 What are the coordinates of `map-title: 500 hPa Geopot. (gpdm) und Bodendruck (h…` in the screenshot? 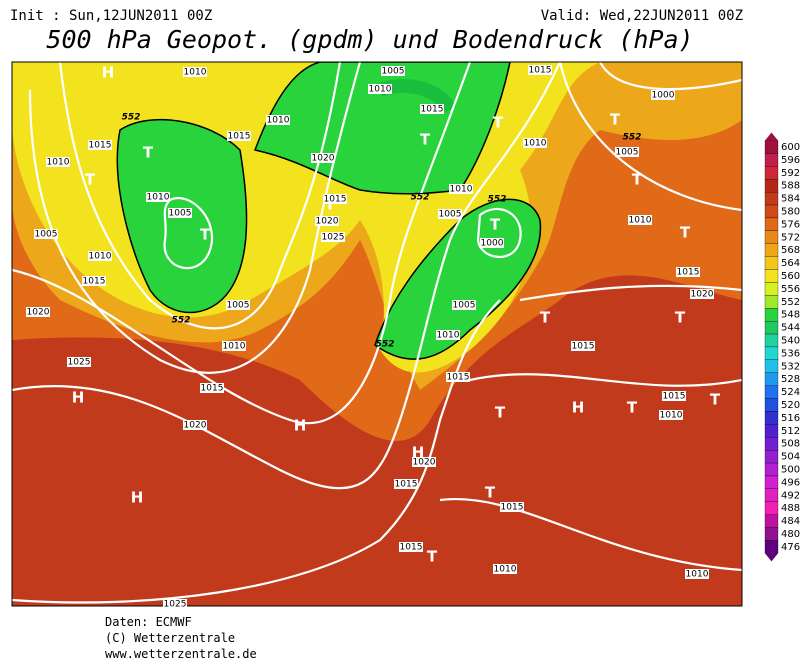 It's located at (369, 39).